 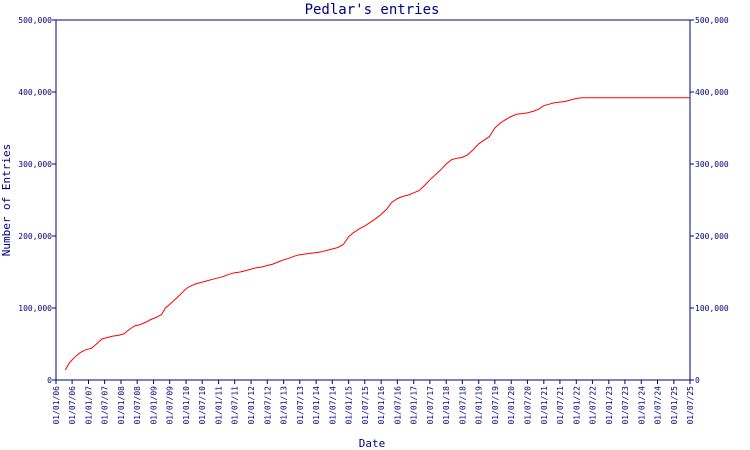 I want to click on y-axis-right: 0 100,000 200,000 300,000 400,000 500,000, so click(x=709, y=200).